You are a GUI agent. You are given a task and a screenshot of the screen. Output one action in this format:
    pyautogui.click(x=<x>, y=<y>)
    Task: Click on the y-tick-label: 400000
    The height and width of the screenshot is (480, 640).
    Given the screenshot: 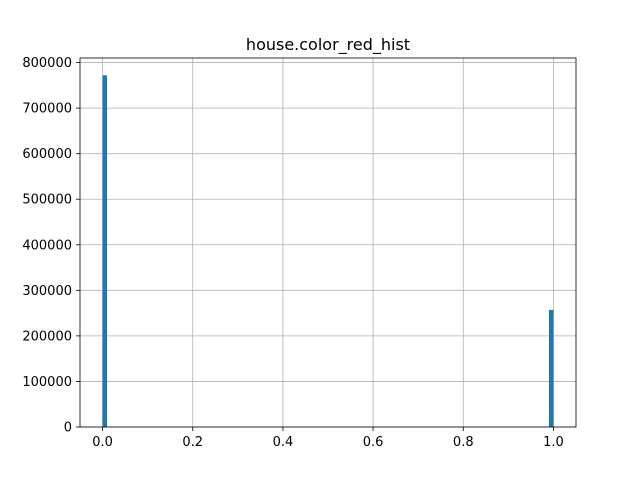 What is the action you would take?
    pyautogui.click(x=47, y=245)
    